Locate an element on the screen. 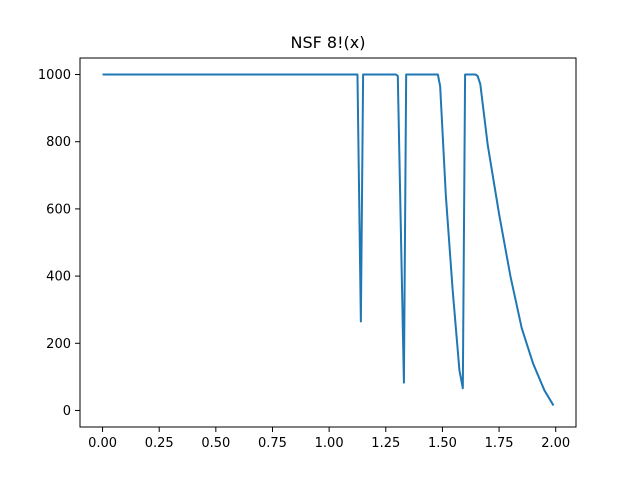  y-tick-label: 800 is located at coordinates (58, 142).